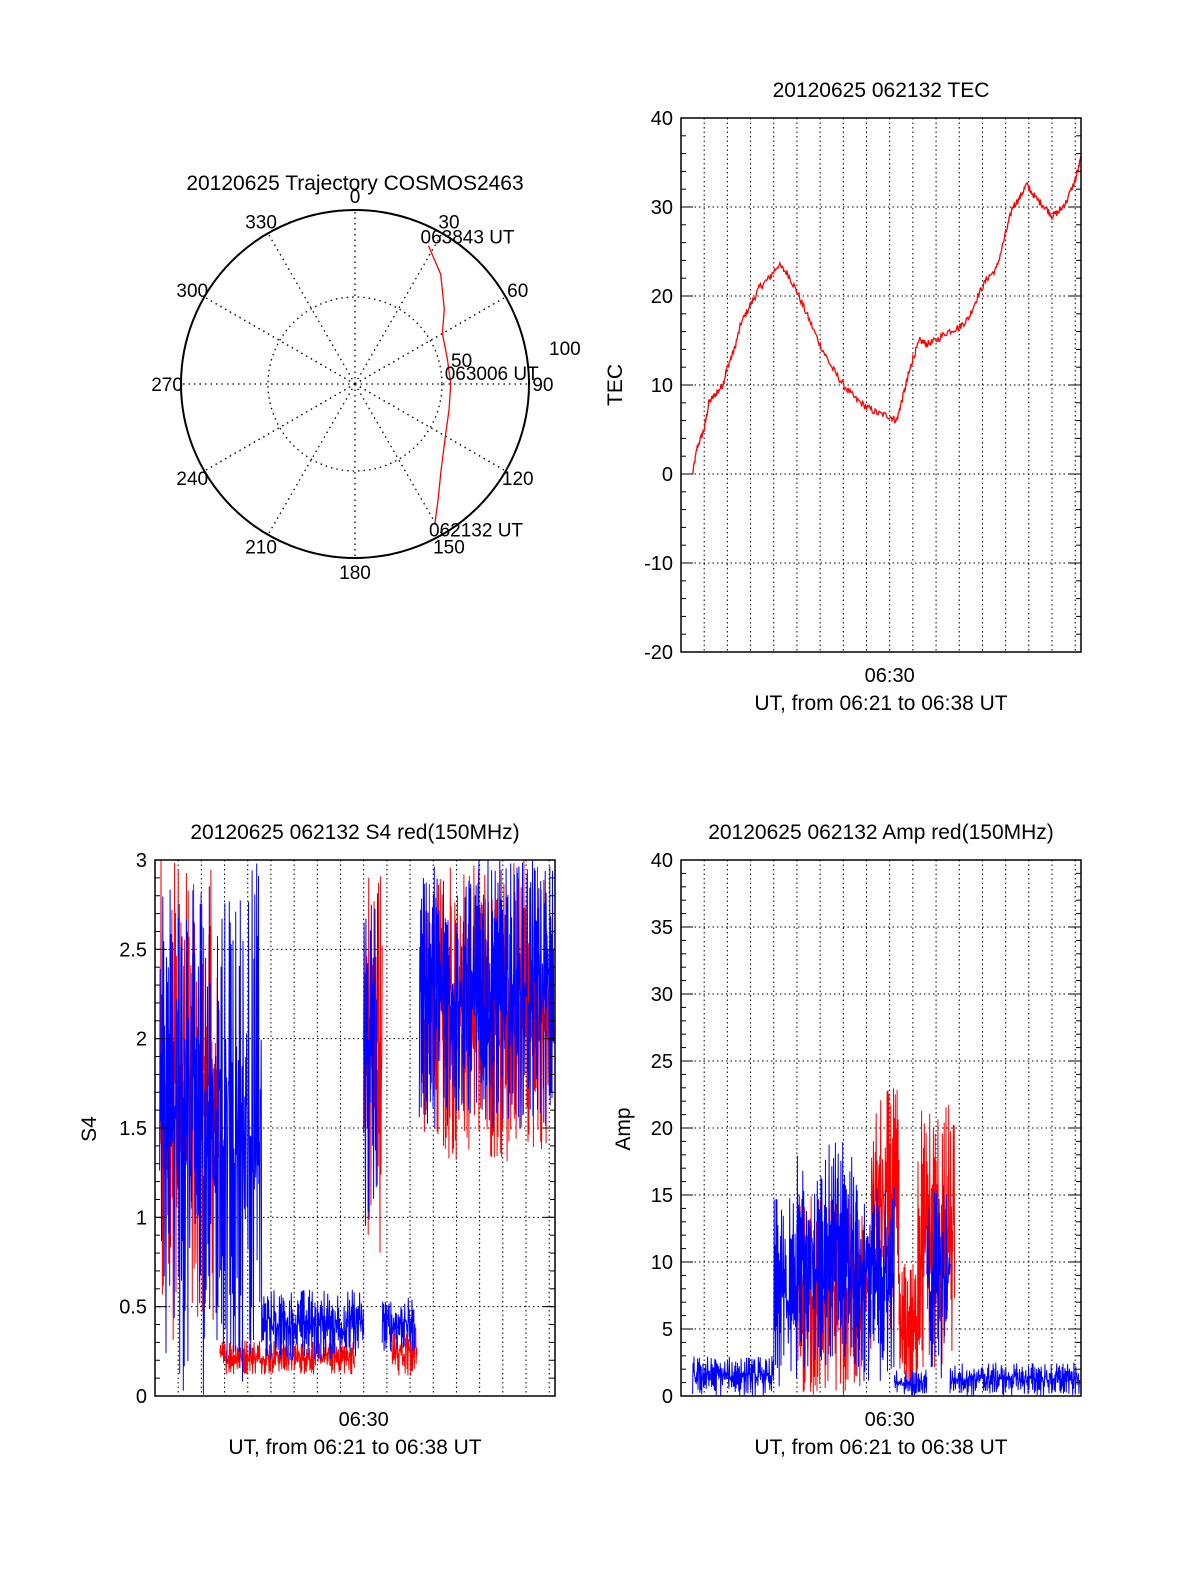  What do you see at coordinates (449, 548) in the screenshot?
I see `polar-angle-label: 150` at bounding box center [449, 548].